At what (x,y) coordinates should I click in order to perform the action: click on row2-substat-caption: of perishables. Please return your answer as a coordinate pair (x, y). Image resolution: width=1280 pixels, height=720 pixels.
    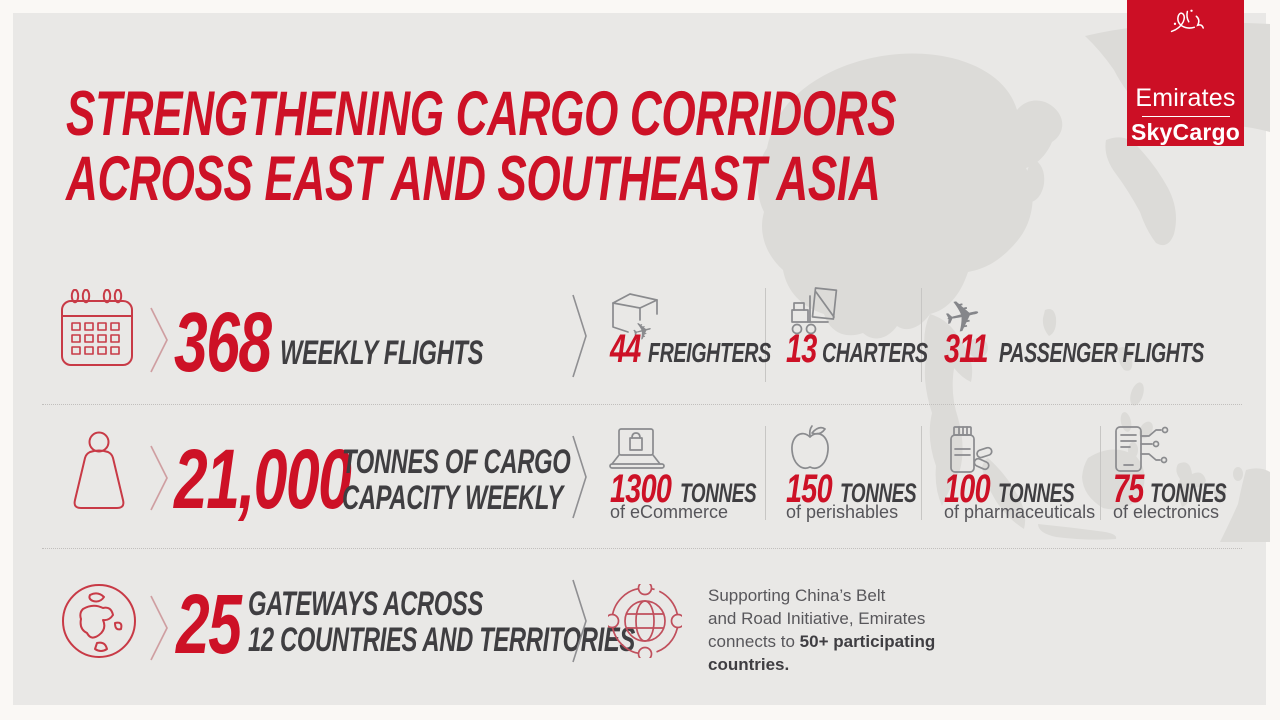
    Looking at the image, I should click on (842, 512).